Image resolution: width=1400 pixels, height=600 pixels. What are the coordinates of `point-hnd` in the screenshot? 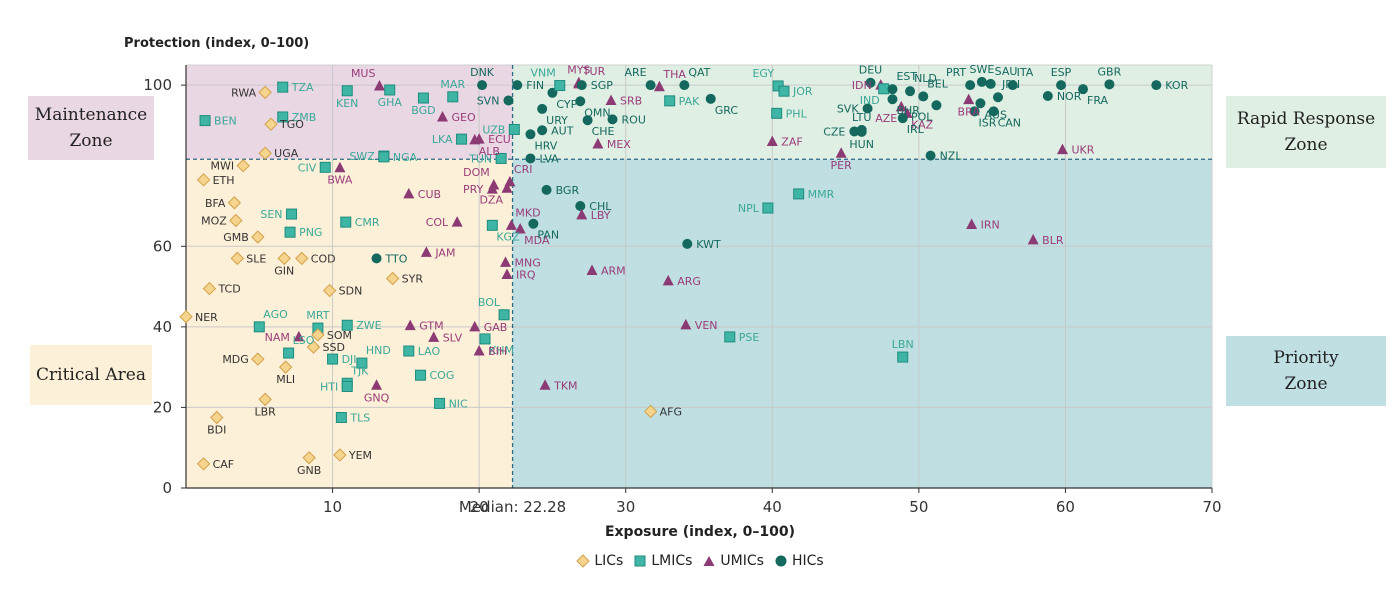 It's located at (362, 363).